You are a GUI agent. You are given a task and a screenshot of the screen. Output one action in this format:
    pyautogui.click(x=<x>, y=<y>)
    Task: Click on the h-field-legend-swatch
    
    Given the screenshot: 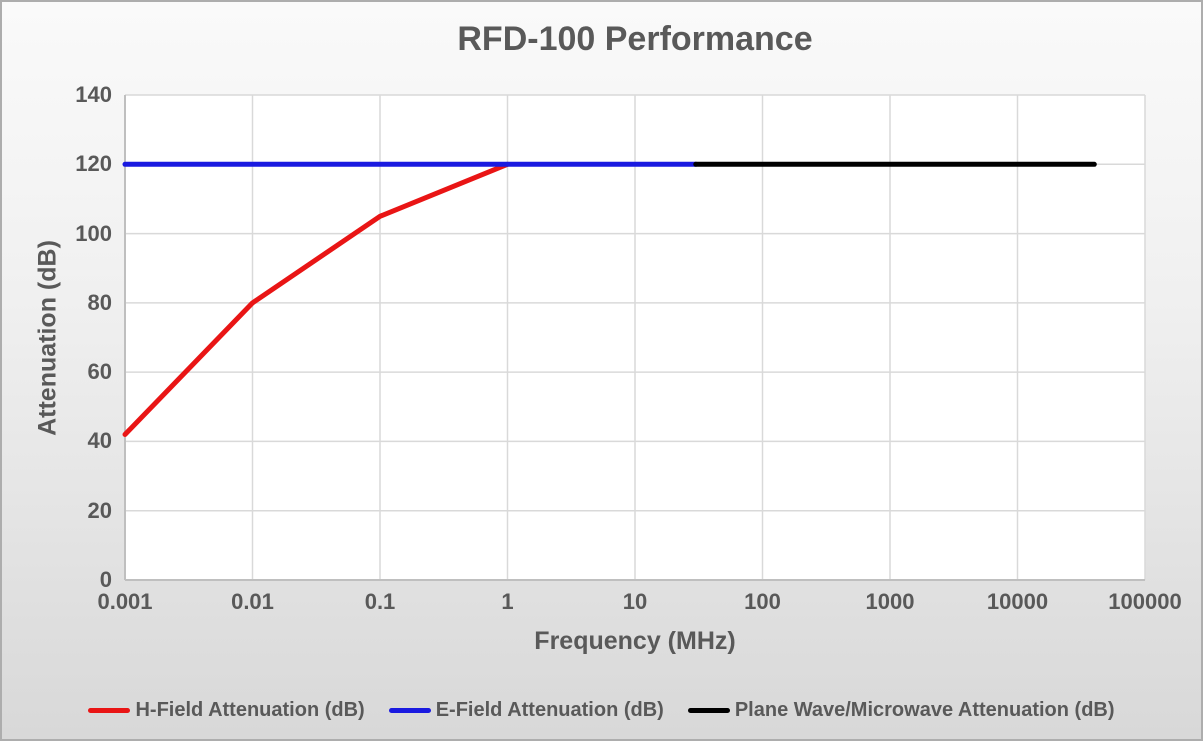 What is the action you would take?
    pyautogui.click(x=109, y=710)
    